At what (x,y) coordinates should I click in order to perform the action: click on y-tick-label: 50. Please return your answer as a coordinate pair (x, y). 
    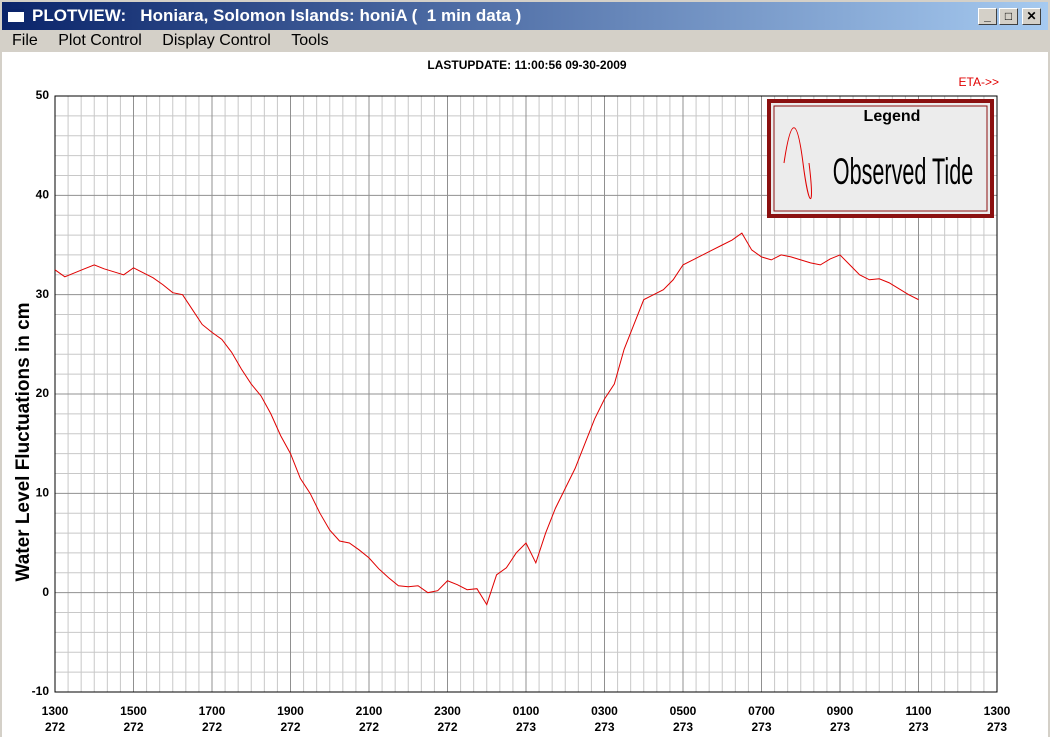
    Looking at the image, I should click on (43, 95).